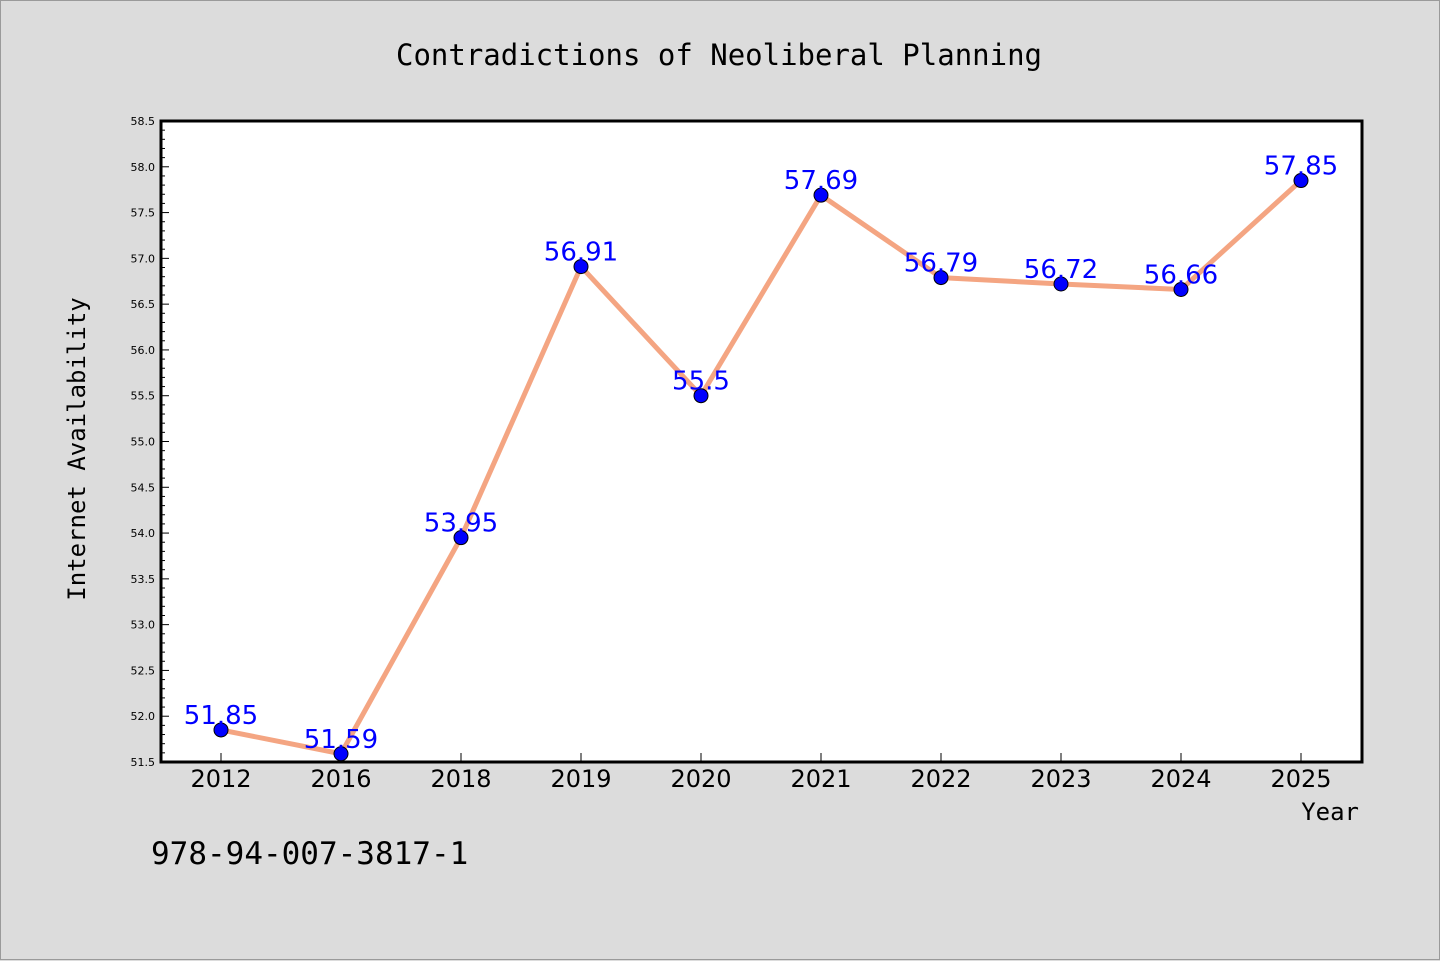 The height and width of the screenshot is (961, 1440). I want to click on x-tick-label: 2023, so click(1060, 779).